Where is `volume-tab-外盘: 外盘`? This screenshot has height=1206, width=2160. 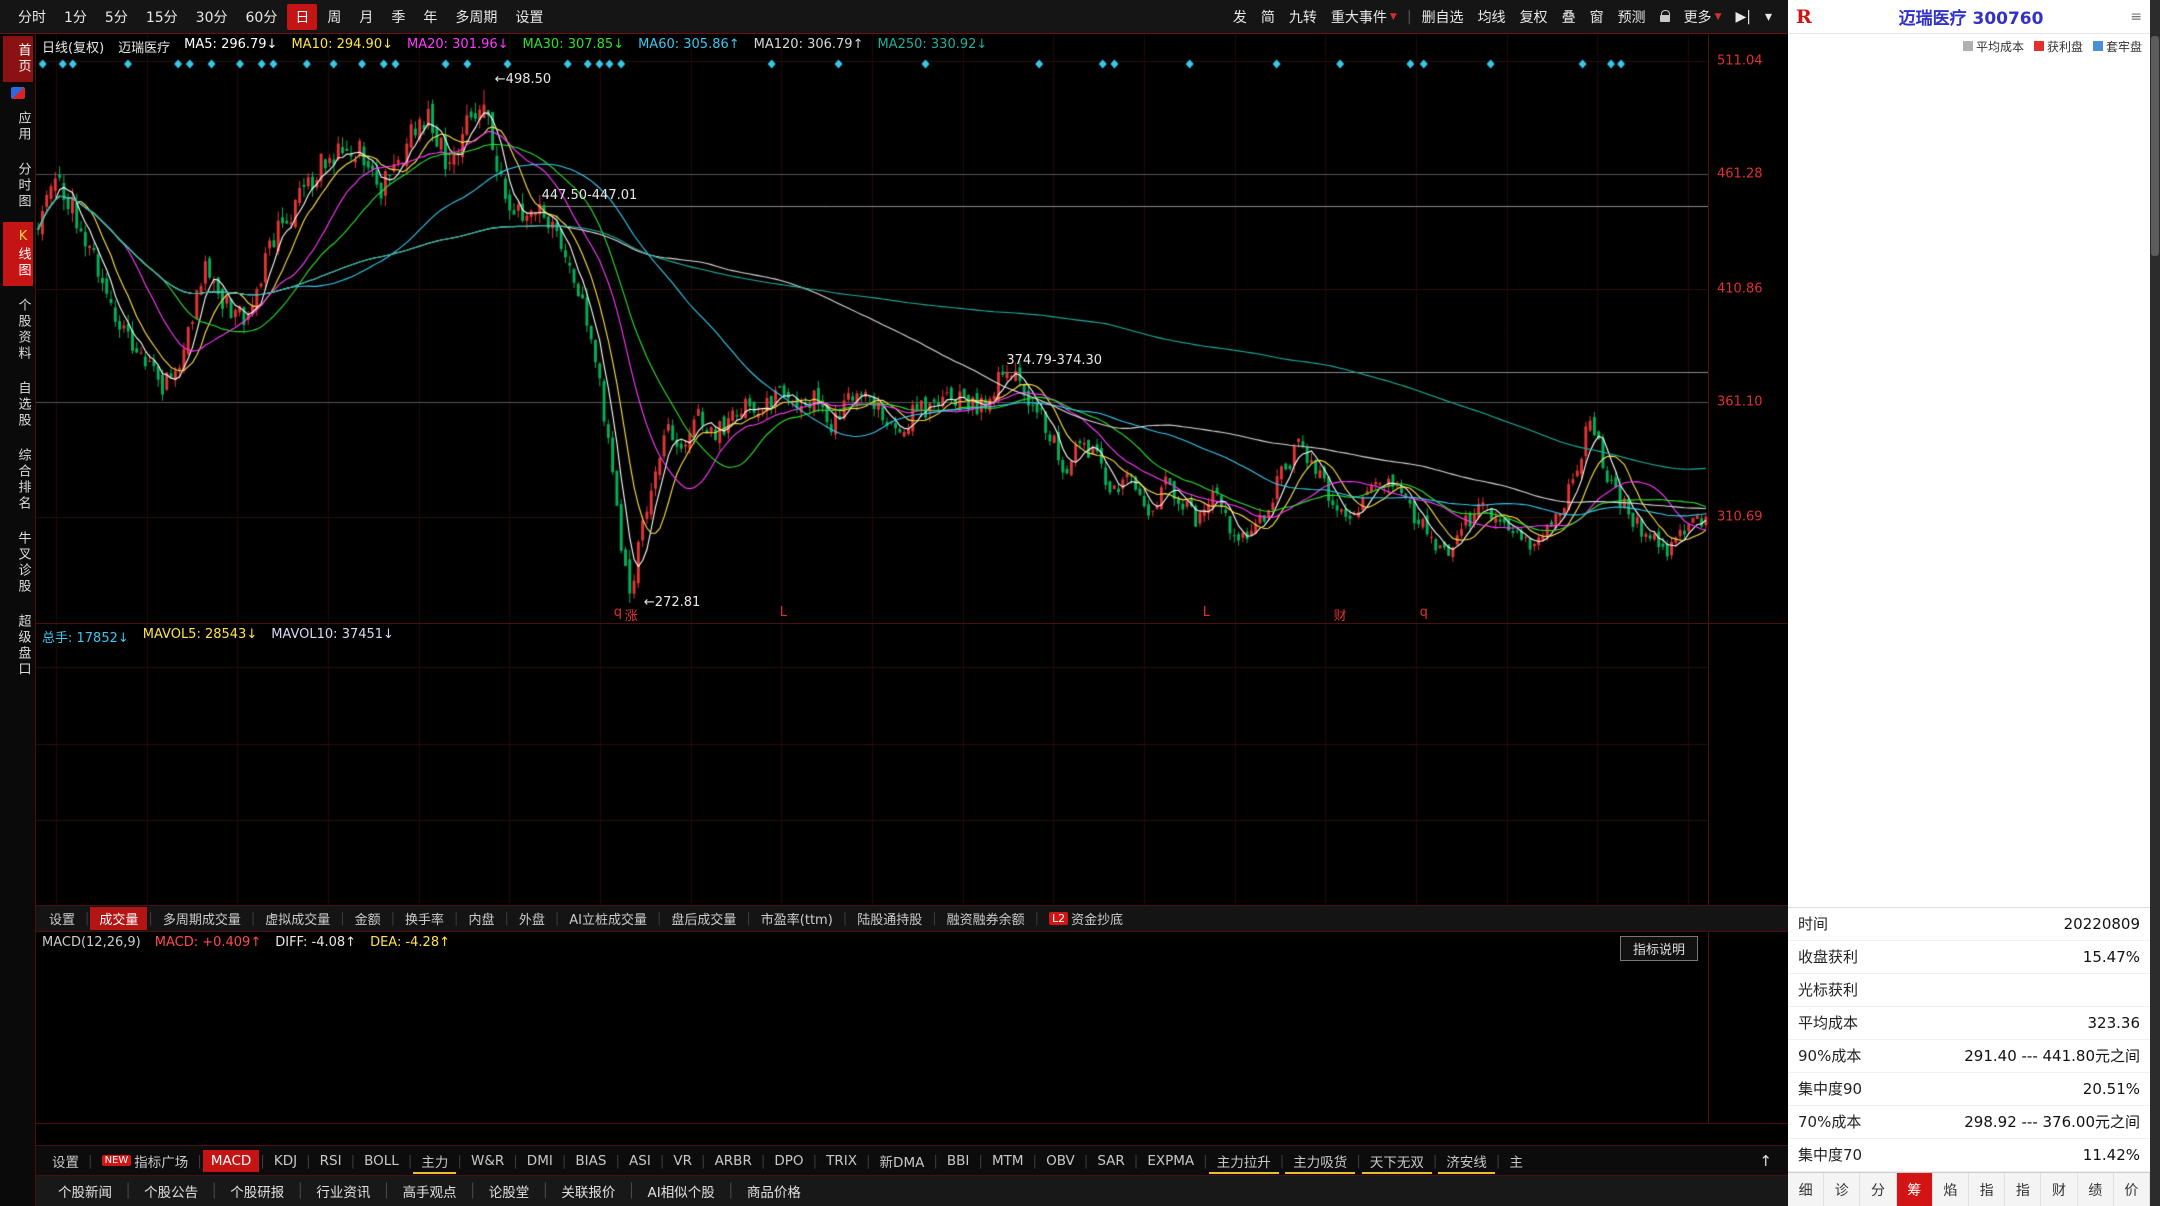
volume-tab-外盘: 外盘 is located at coordinates (532, 918).